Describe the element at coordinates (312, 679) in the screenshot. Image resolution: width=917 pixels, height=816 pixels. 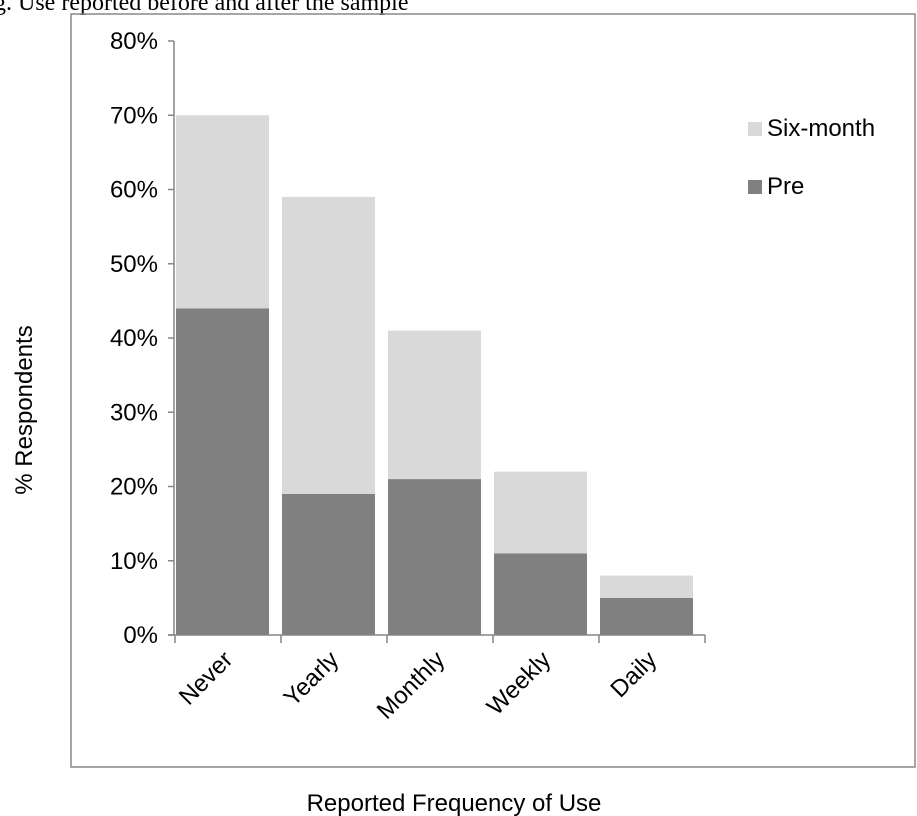
I see `x-tick-label-yearly: Yearly` at that location.